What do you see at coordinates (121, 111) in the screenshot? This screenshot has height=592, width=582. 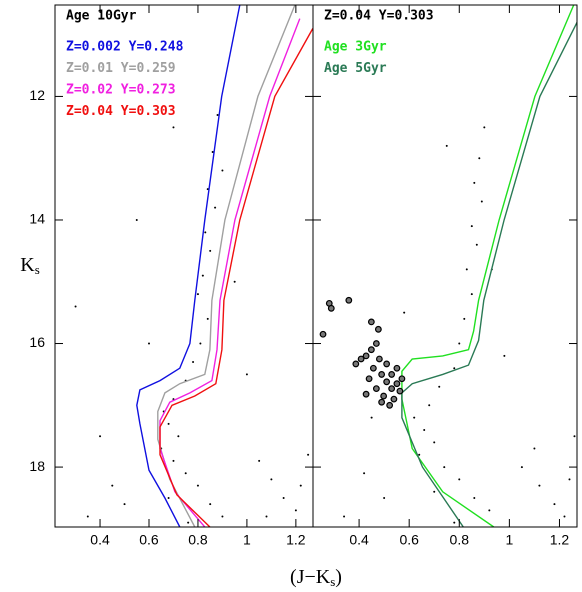 I see `legend-entry: Z=0.04 Y=0.303` at bounding box center [121, 111].